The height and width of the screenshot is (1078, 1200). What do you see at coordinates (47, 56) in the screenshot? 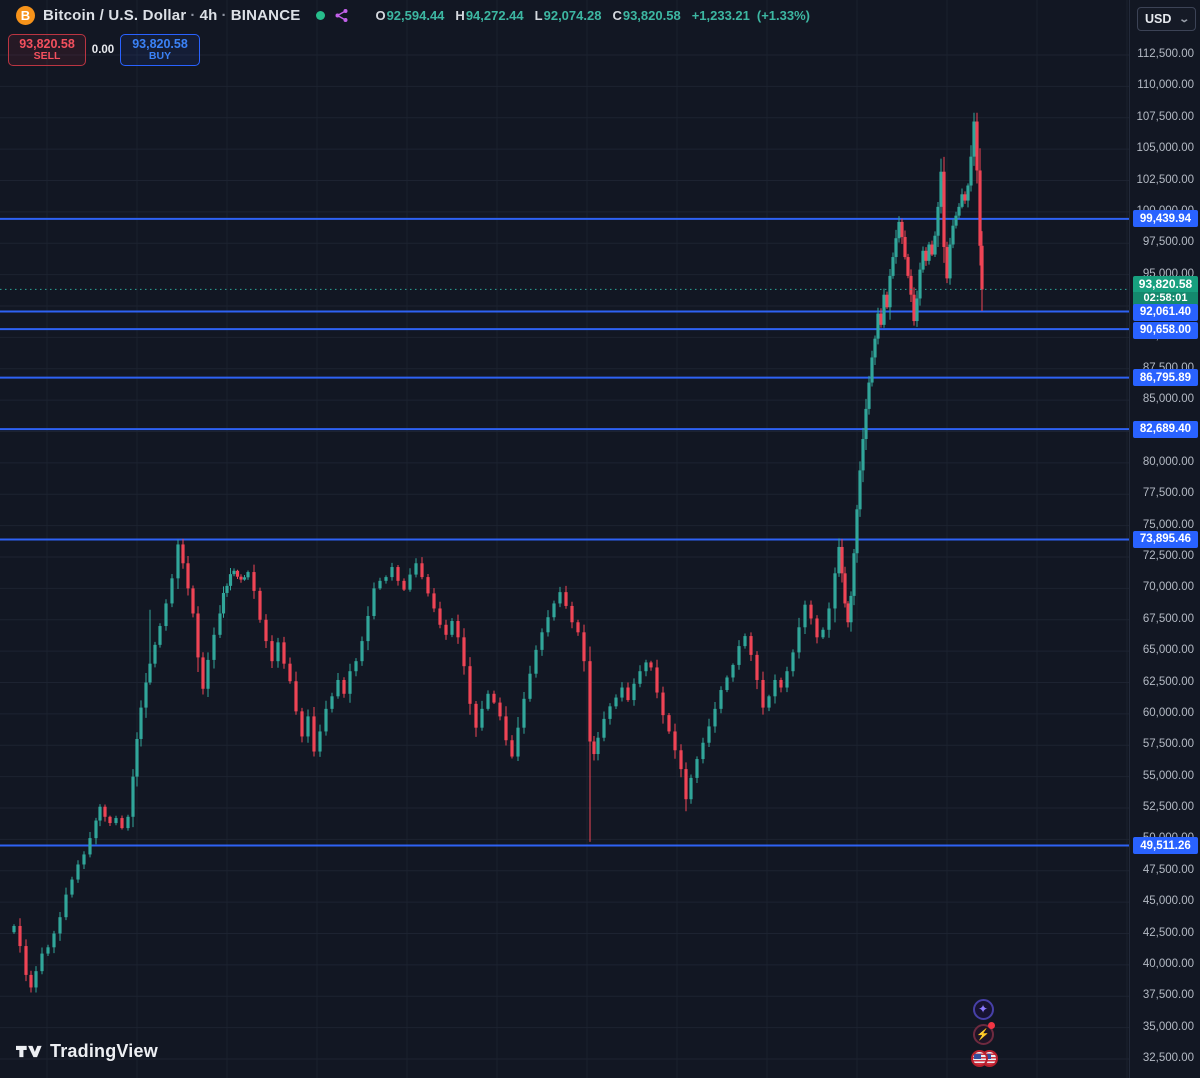
I see `sell-label: SELL` at bounding box center [47, 56].